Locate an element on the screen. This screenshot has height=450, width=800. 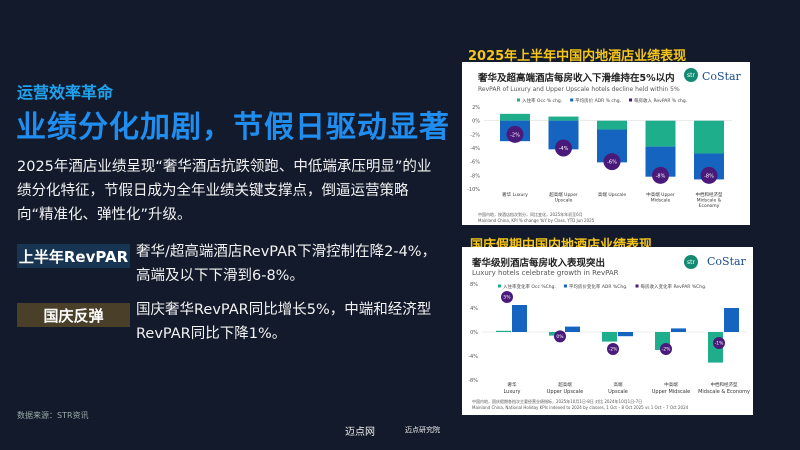
category-label-en: Upper Upscale is located at coordinates (565, 392).